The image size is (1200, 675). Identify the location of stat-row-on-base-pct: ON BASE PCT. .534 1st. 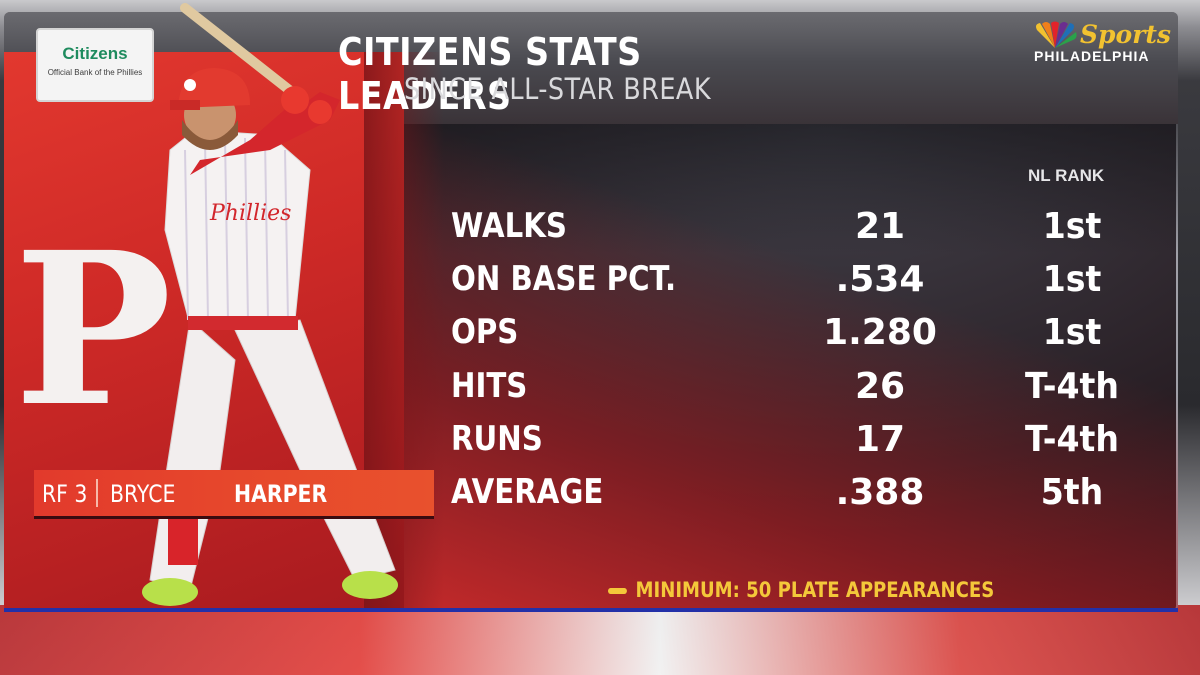
(600, 284).